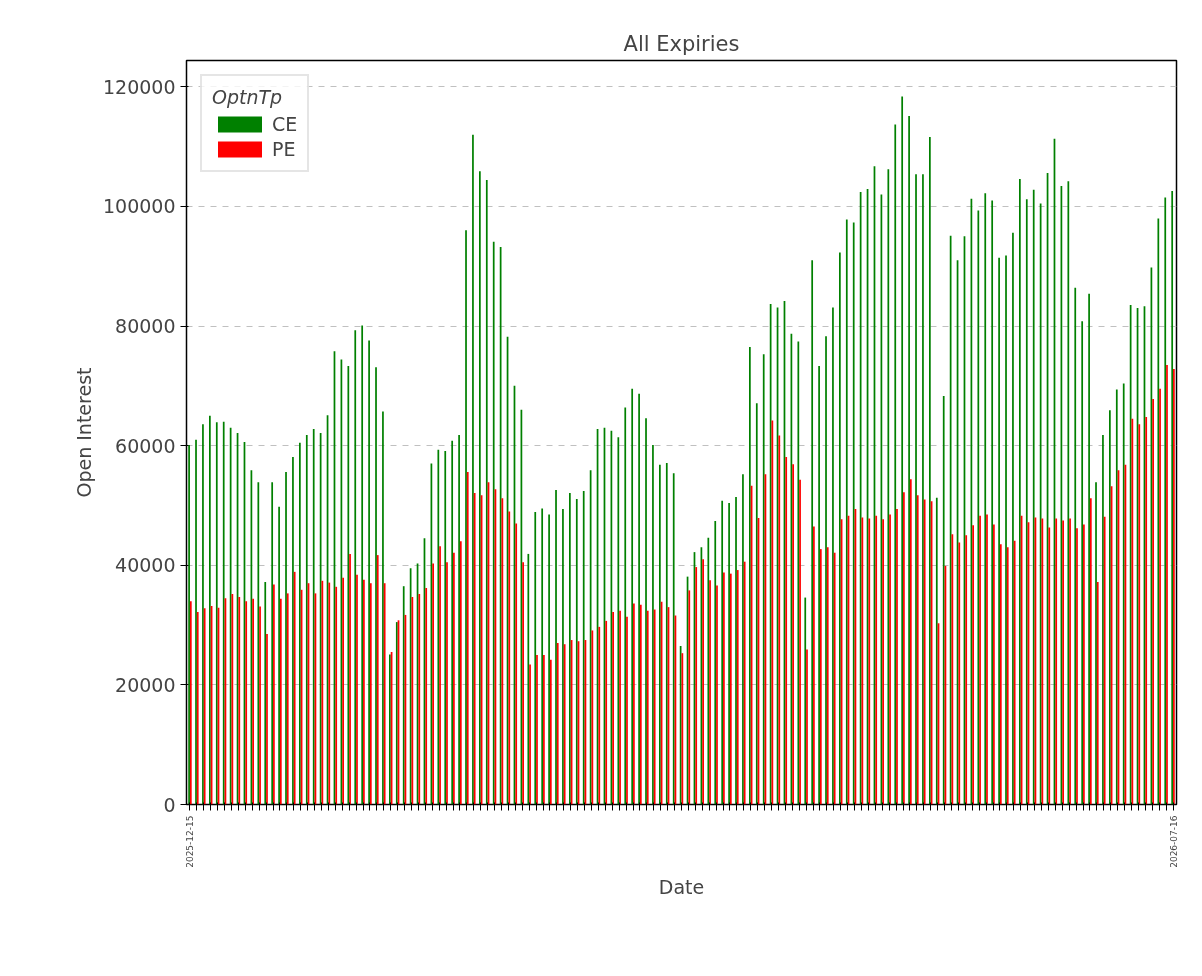 The image size is (1202, 976). I want to click on legend-label: CE, so click(285, 124).